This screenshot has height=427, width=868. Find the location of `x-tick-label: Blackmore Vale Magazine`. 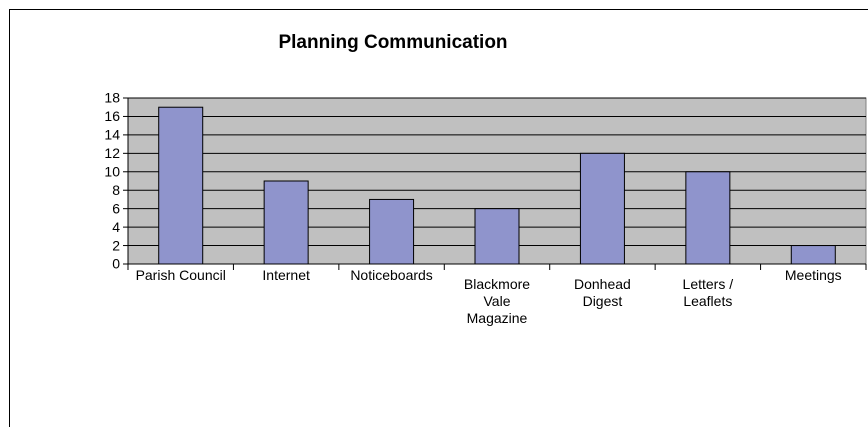

x-tick-label: Blackmore Vale Magazine is located at coordinates (497, 301).